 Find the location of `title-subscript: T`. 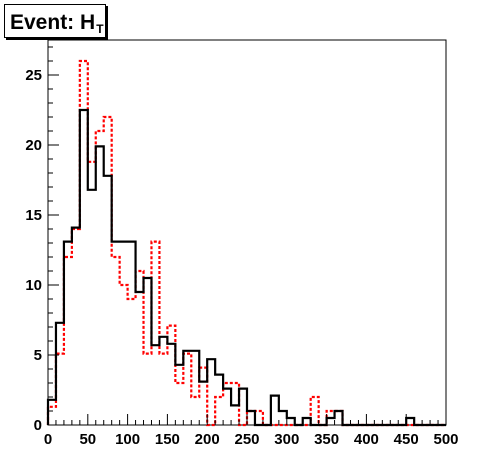

title-subscript: T is located at coordinates (100, 29).